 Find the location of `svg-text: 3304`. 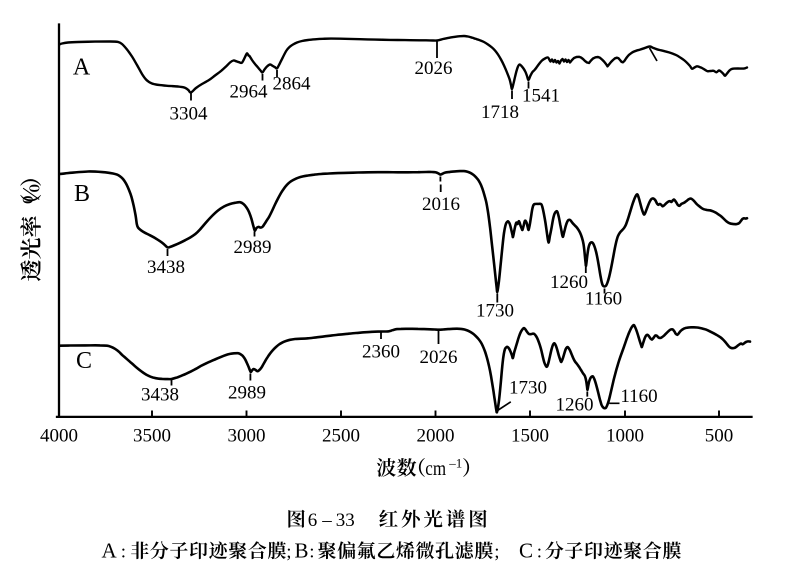

svg-text: 3304 is located at coordinates (189, 114).